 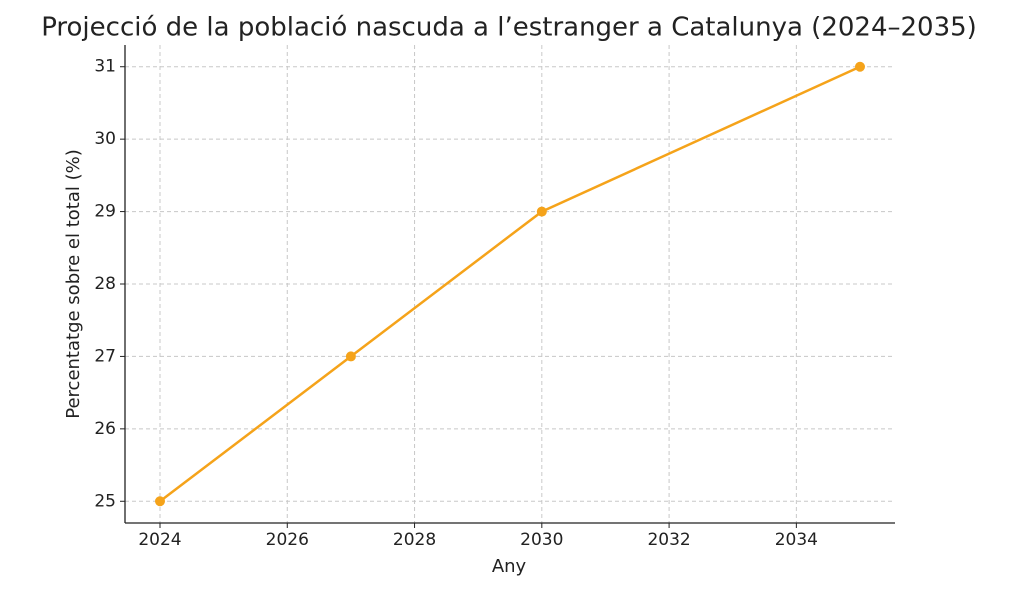 What do you see at coordinates (287, 540) in the screenshot?
I see `x-tick-label: 2026` at bounding box center [287, 540].